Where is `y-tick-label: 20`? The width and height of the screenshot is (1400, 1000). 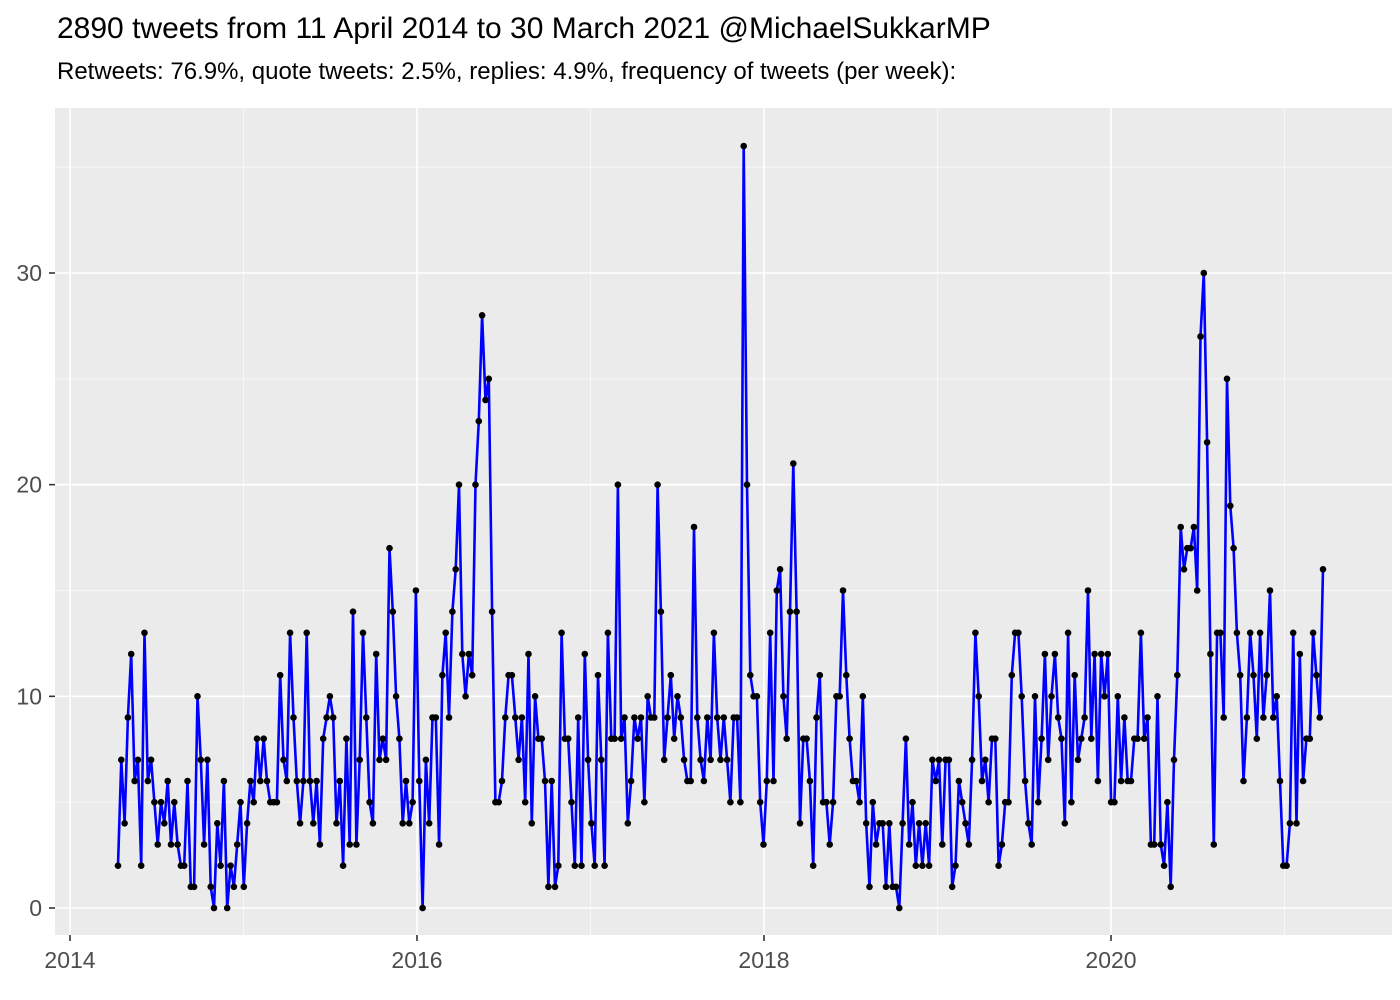
y-tick-label: 20 is located at coordinates (29, 485).